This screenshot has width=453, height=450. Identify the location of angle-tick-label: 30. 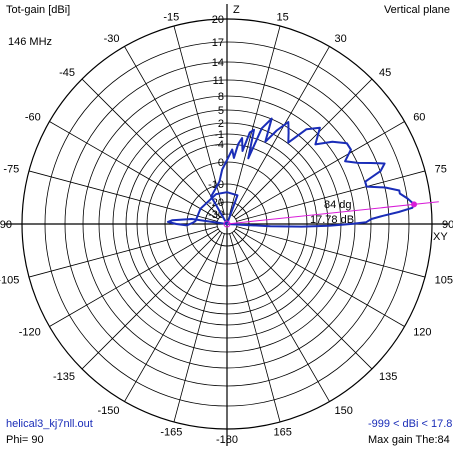
(341, 39).